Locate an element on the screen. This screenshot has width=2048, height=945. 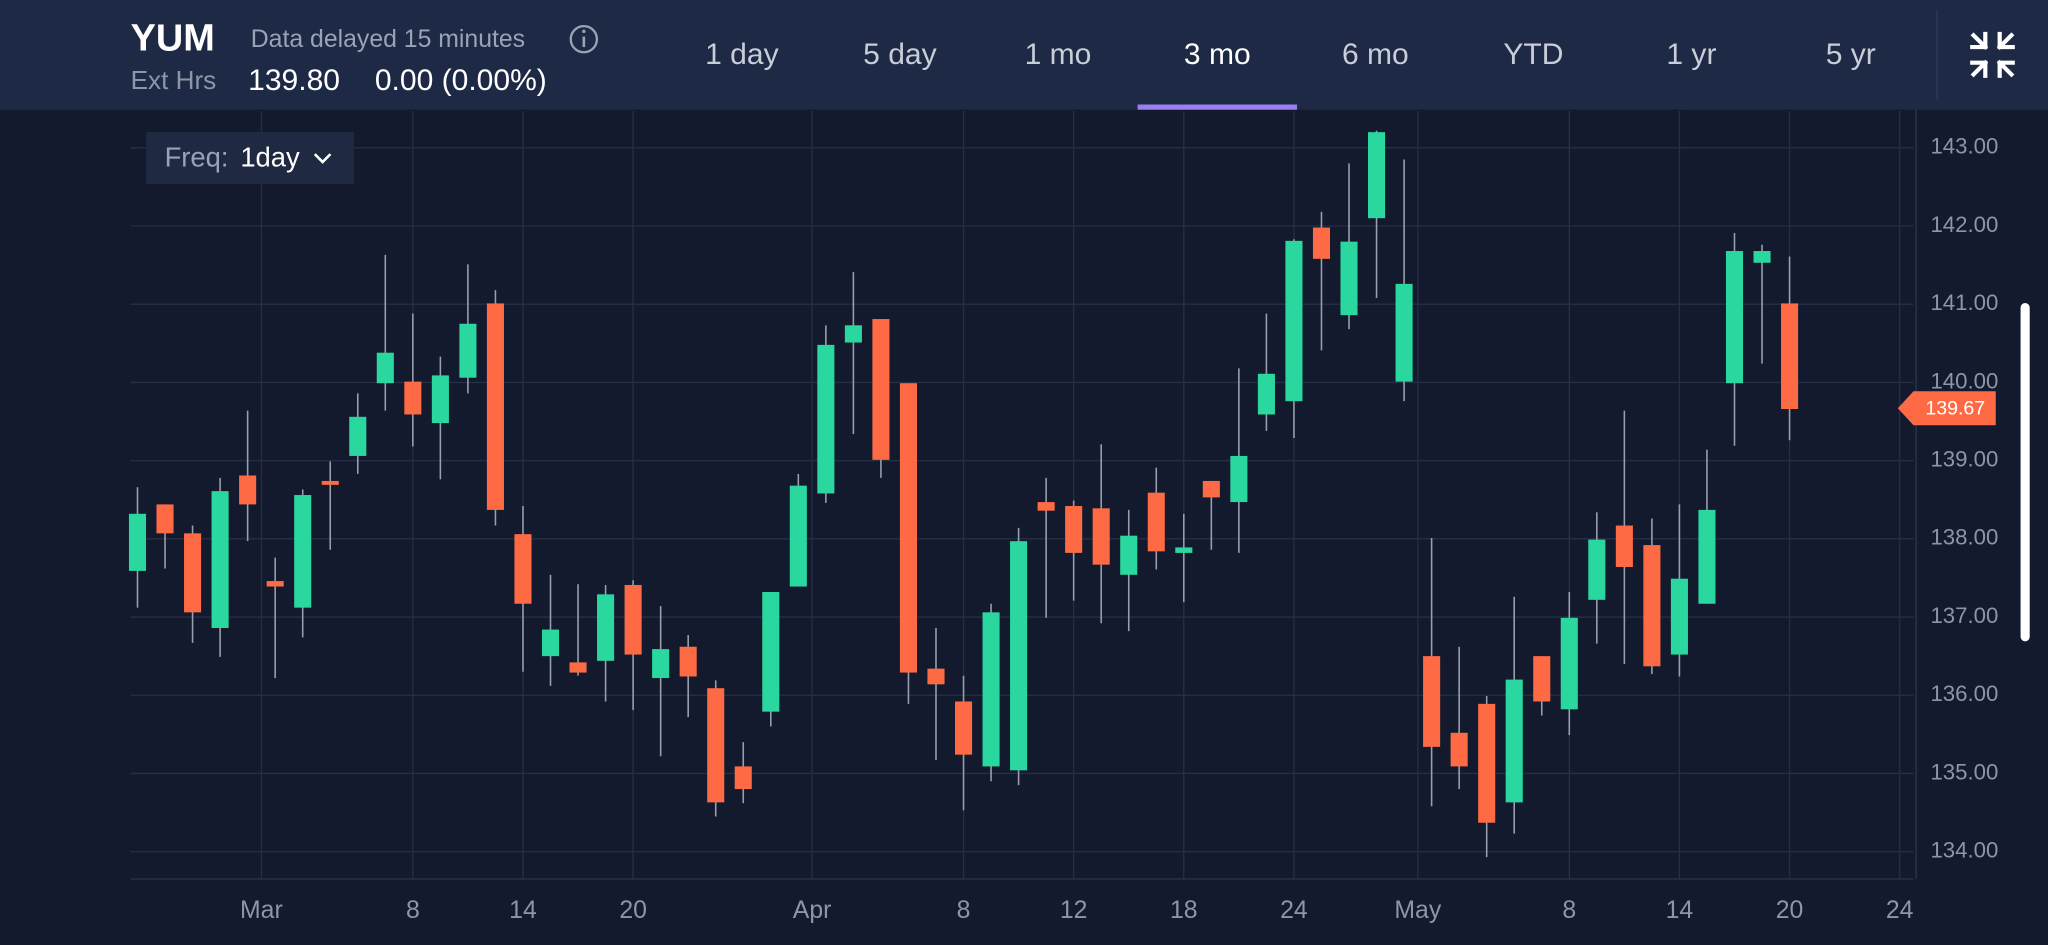
range-button: 1 day is located at coordinates (741, 54).